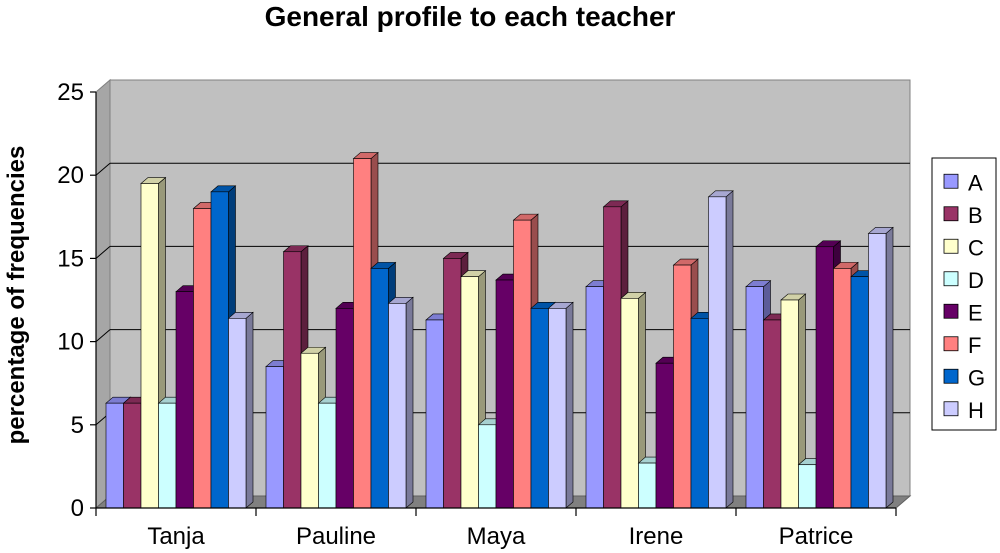 This screenshot has height=553, width=1000. What do you see at coordinates (70, 92) in the screenshot?
I see `y-tick-label: 25` at bounding box center [70, 92].